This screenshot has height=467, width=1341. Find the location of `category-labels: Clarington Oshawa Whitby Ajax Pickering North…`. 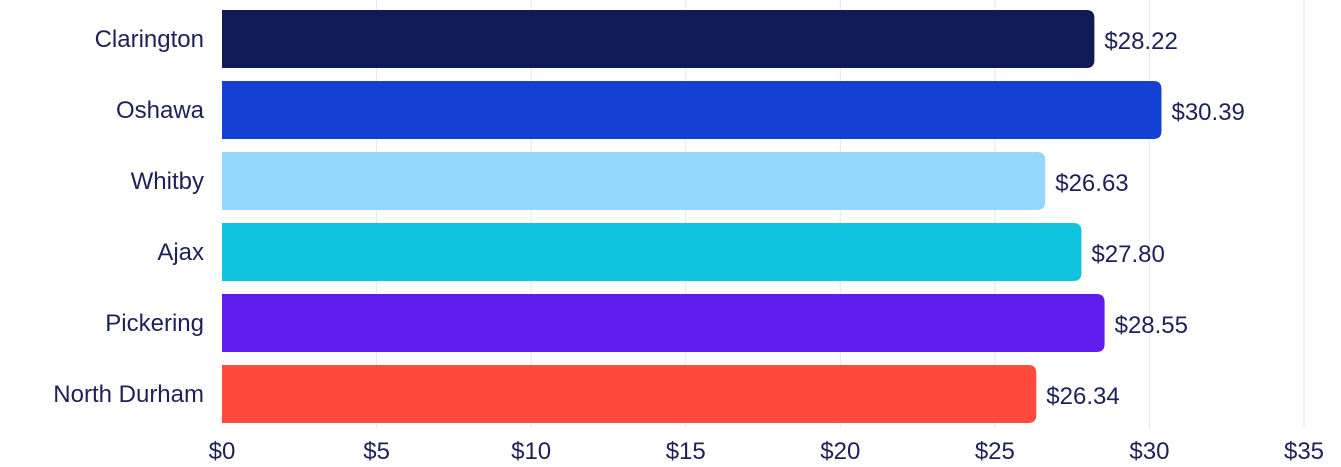

category-labels: Clarington Oshawa Whitby Ajax Pickering North… is located at coordinates (128, 217).